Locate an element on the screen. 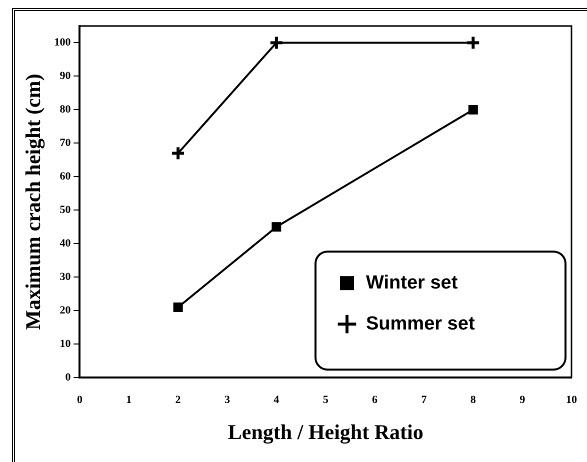  x-tick-label: 7 is located at coordinates (424, 400).